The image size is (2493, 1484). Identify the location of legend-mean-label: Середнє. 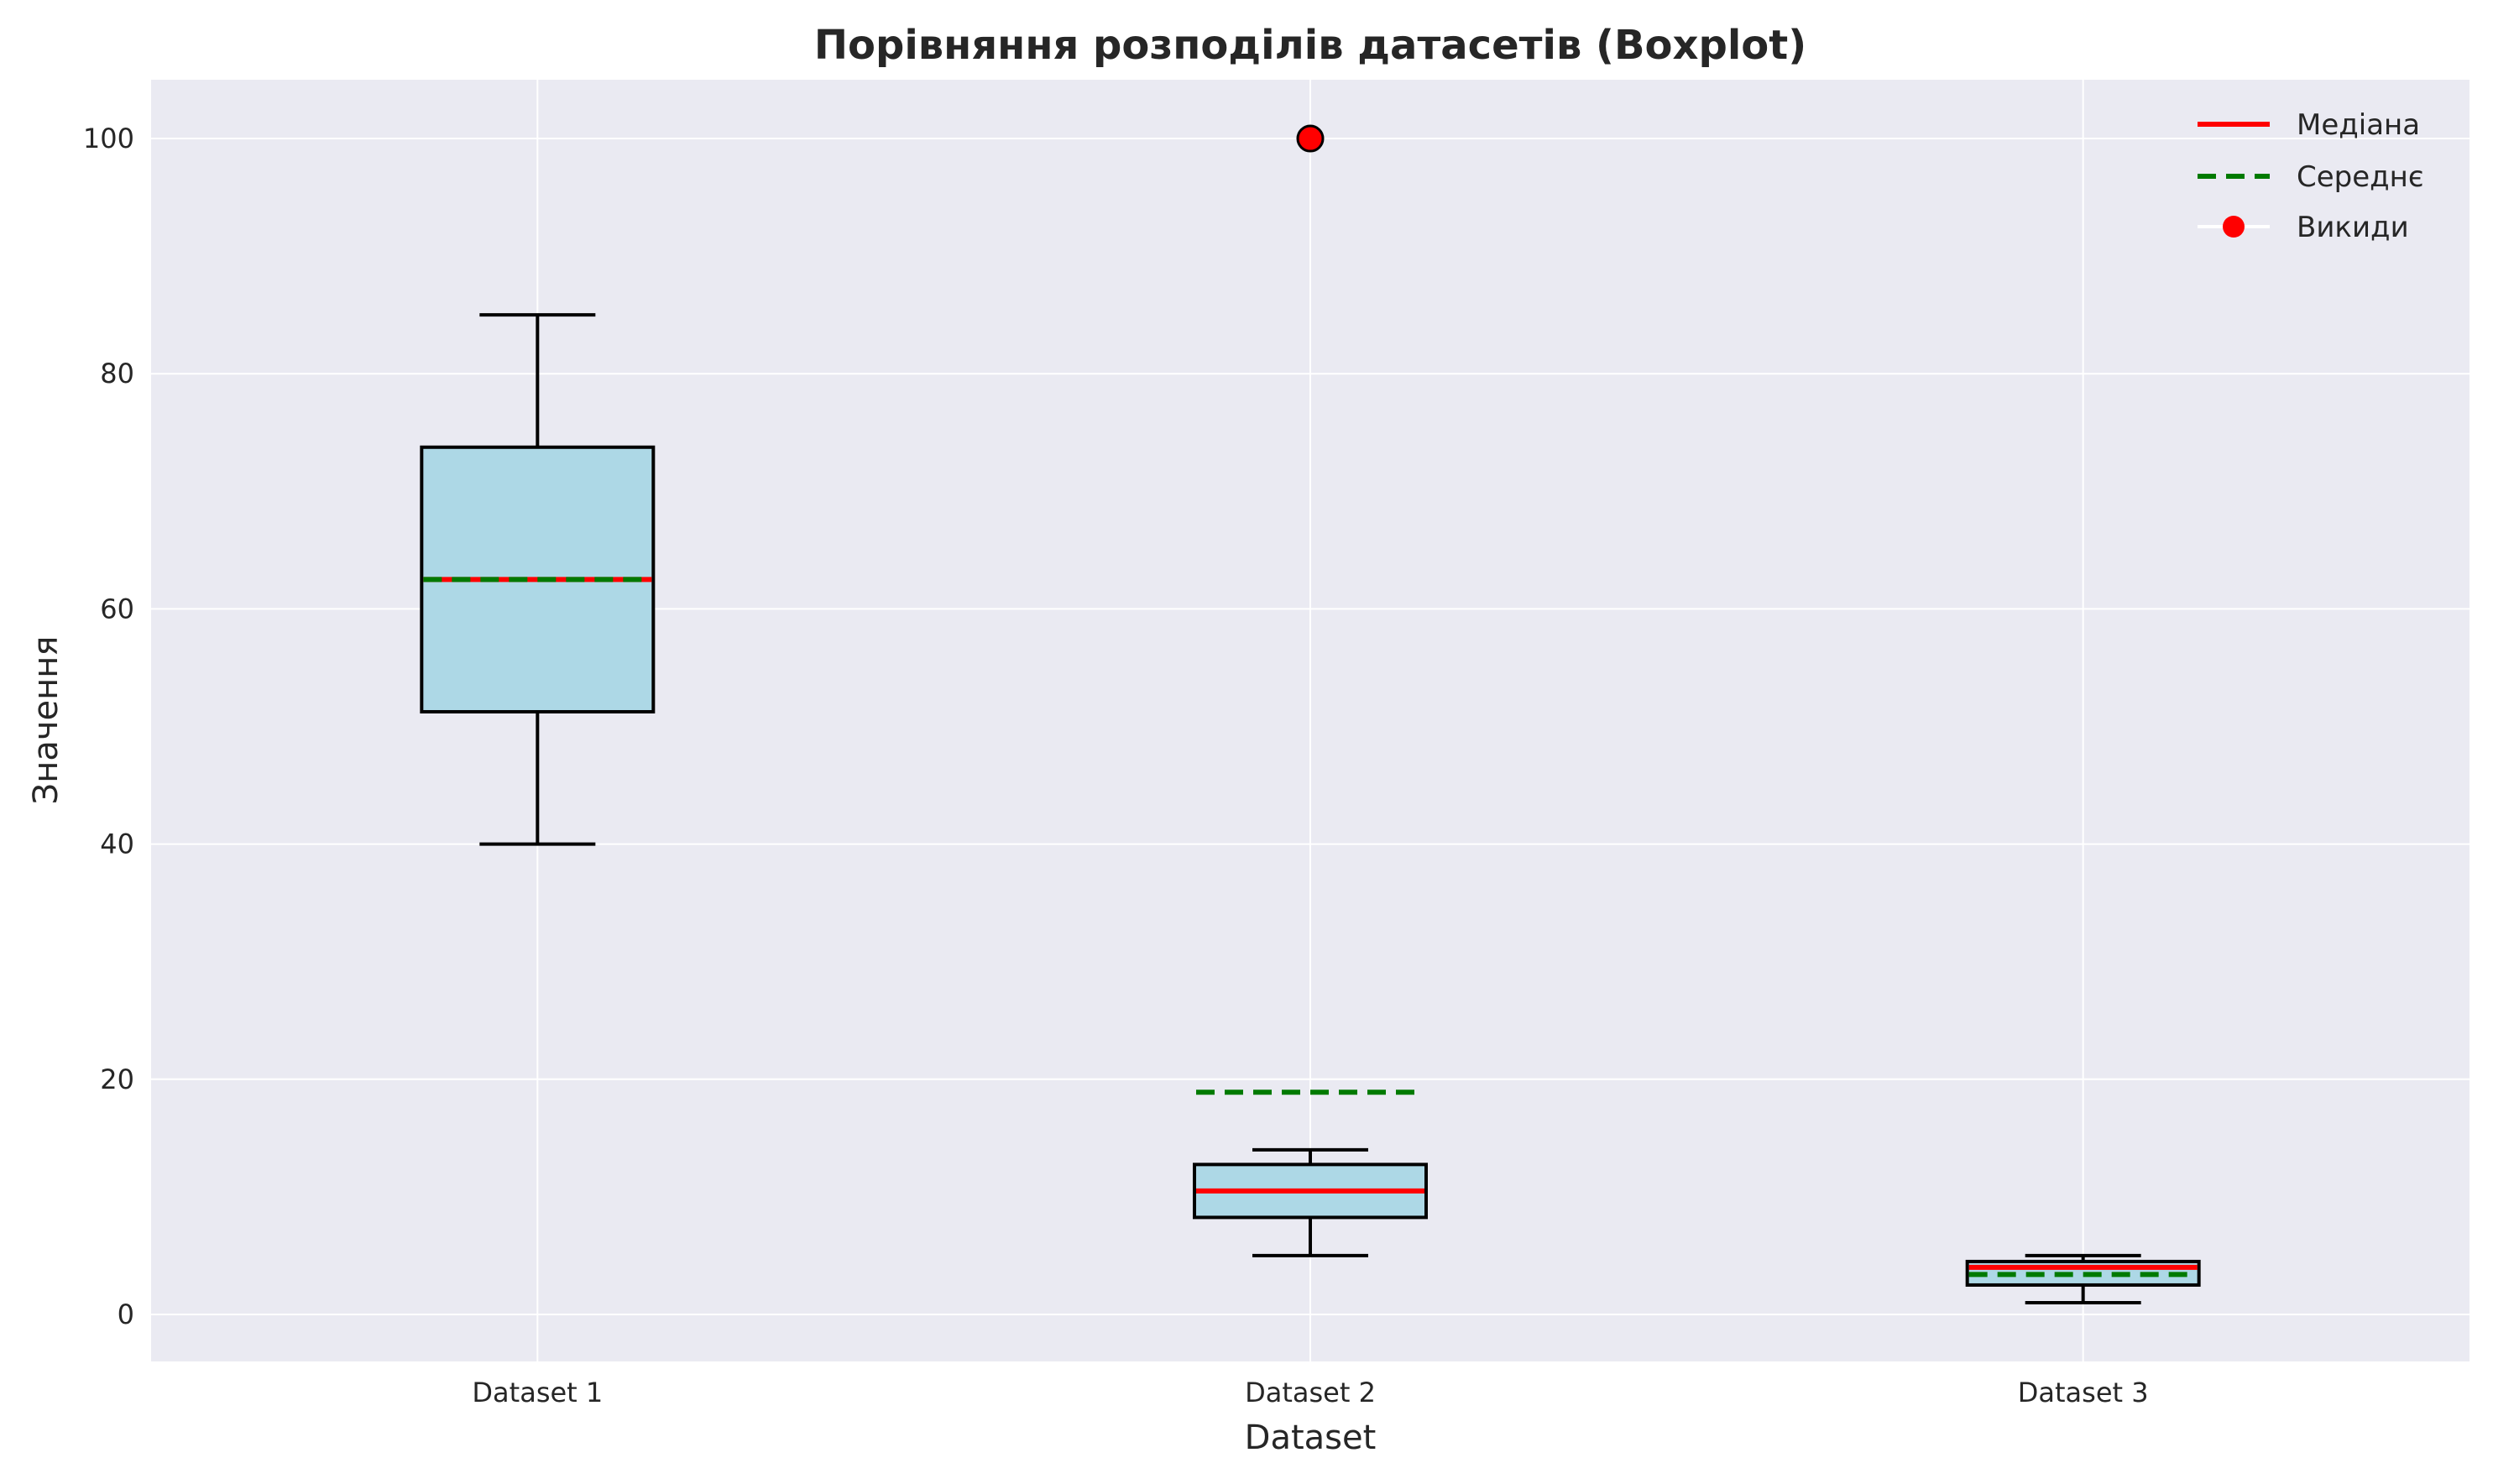
(2360, 177).